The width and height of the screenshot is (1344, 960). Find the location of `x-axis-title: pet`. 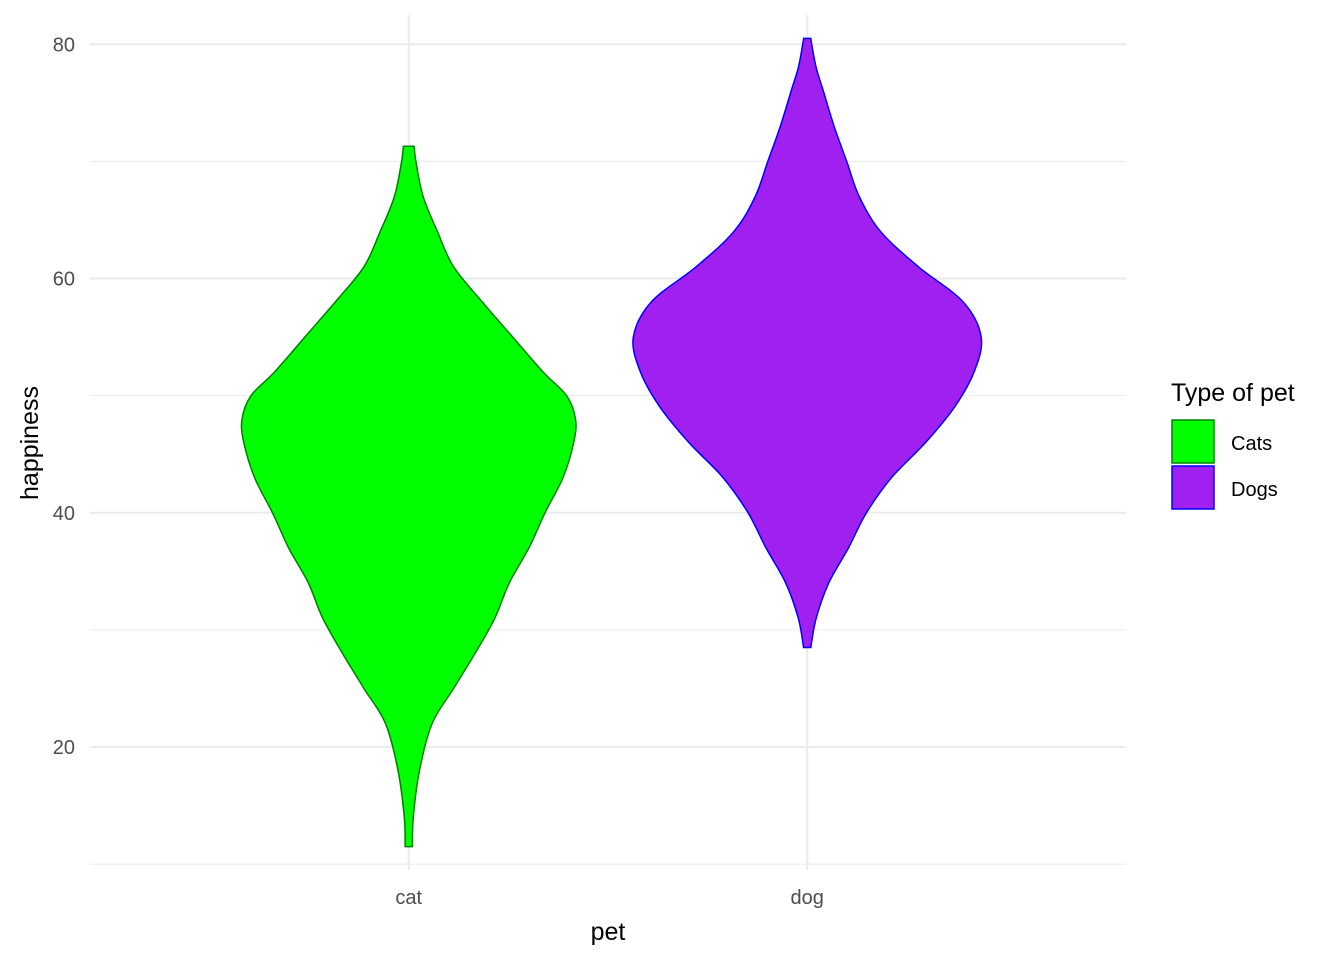

x-axis-title: pet is located at coordinates (608, 932).